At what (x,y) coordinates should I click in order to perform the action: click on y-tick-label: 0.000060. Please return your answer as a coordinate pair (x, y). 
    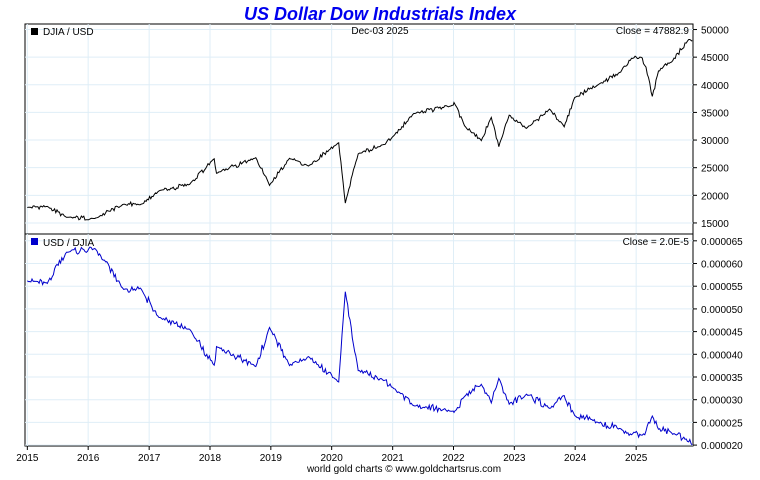
    Looking at the image, I should click on (722, 265).